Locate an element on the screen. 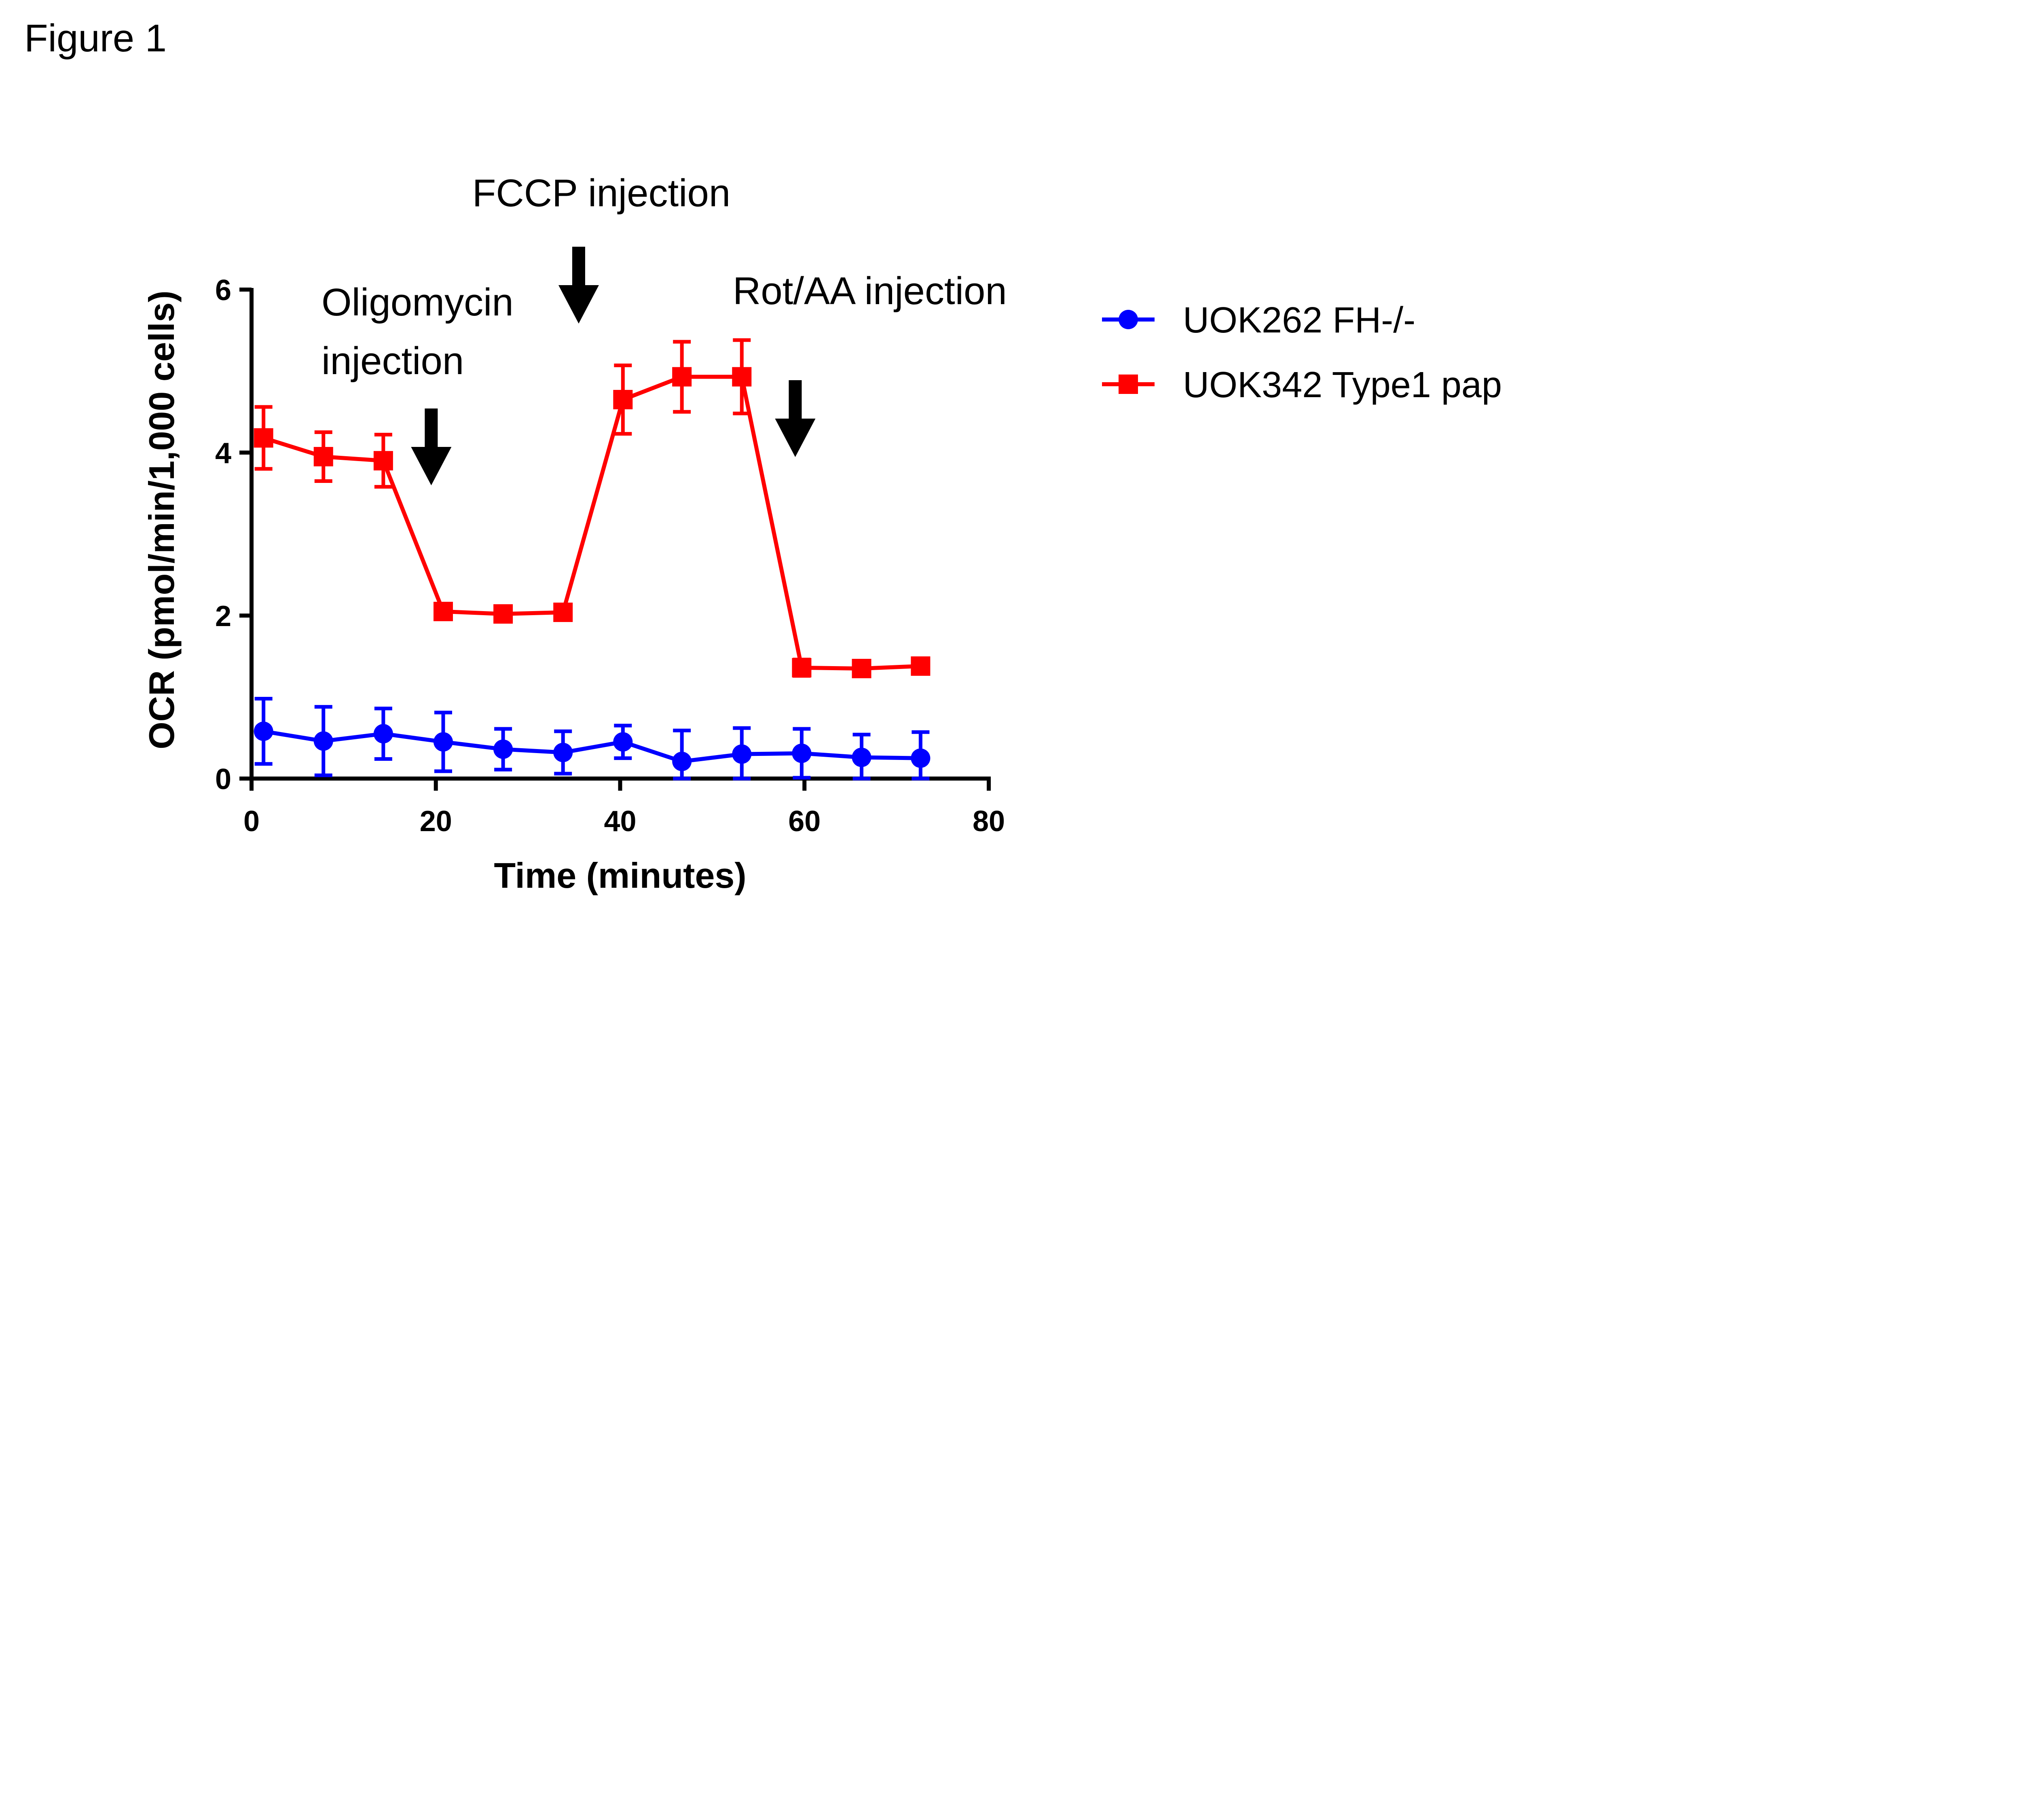 The width and height of the screenshot is (2022, 1820). figure-label: Figure 1 is located at coordinates (95, 38).